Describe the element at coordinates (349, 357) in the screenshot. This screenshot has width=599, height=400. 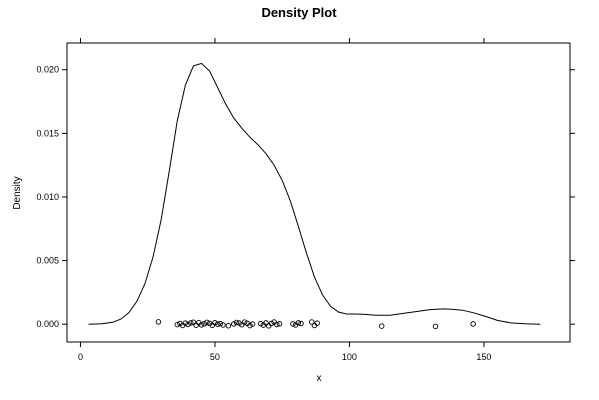
I see `x-tick-label: 100` at that location.